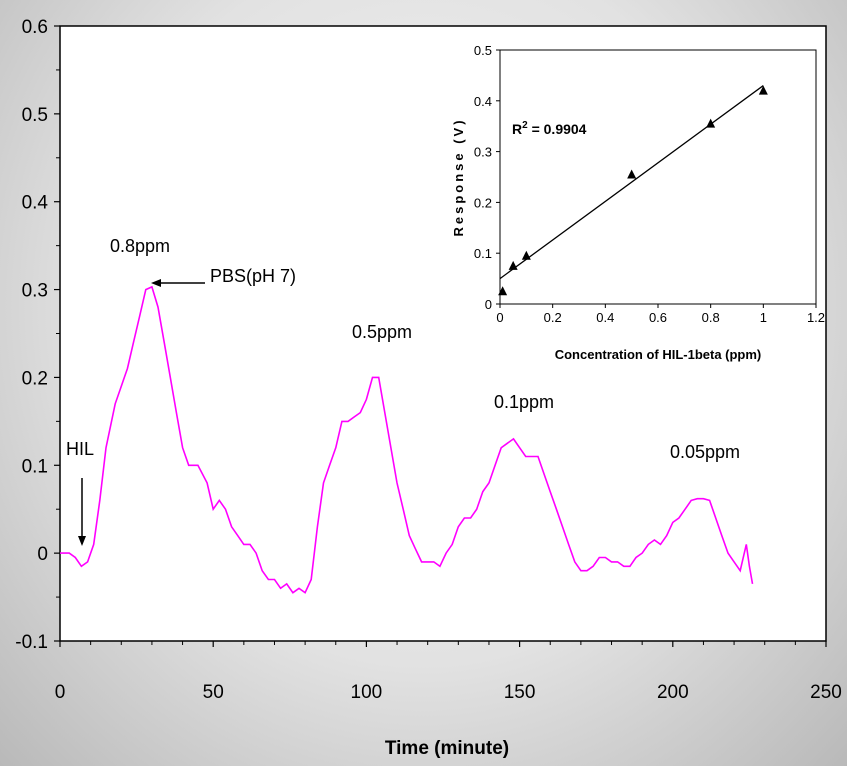 This screenshot has width=847, height=766. What do you see at coordinates (553, 317) in the screenshot?
I see `inset-x-tick-label: 0.2` at bounding box center [553, 317].